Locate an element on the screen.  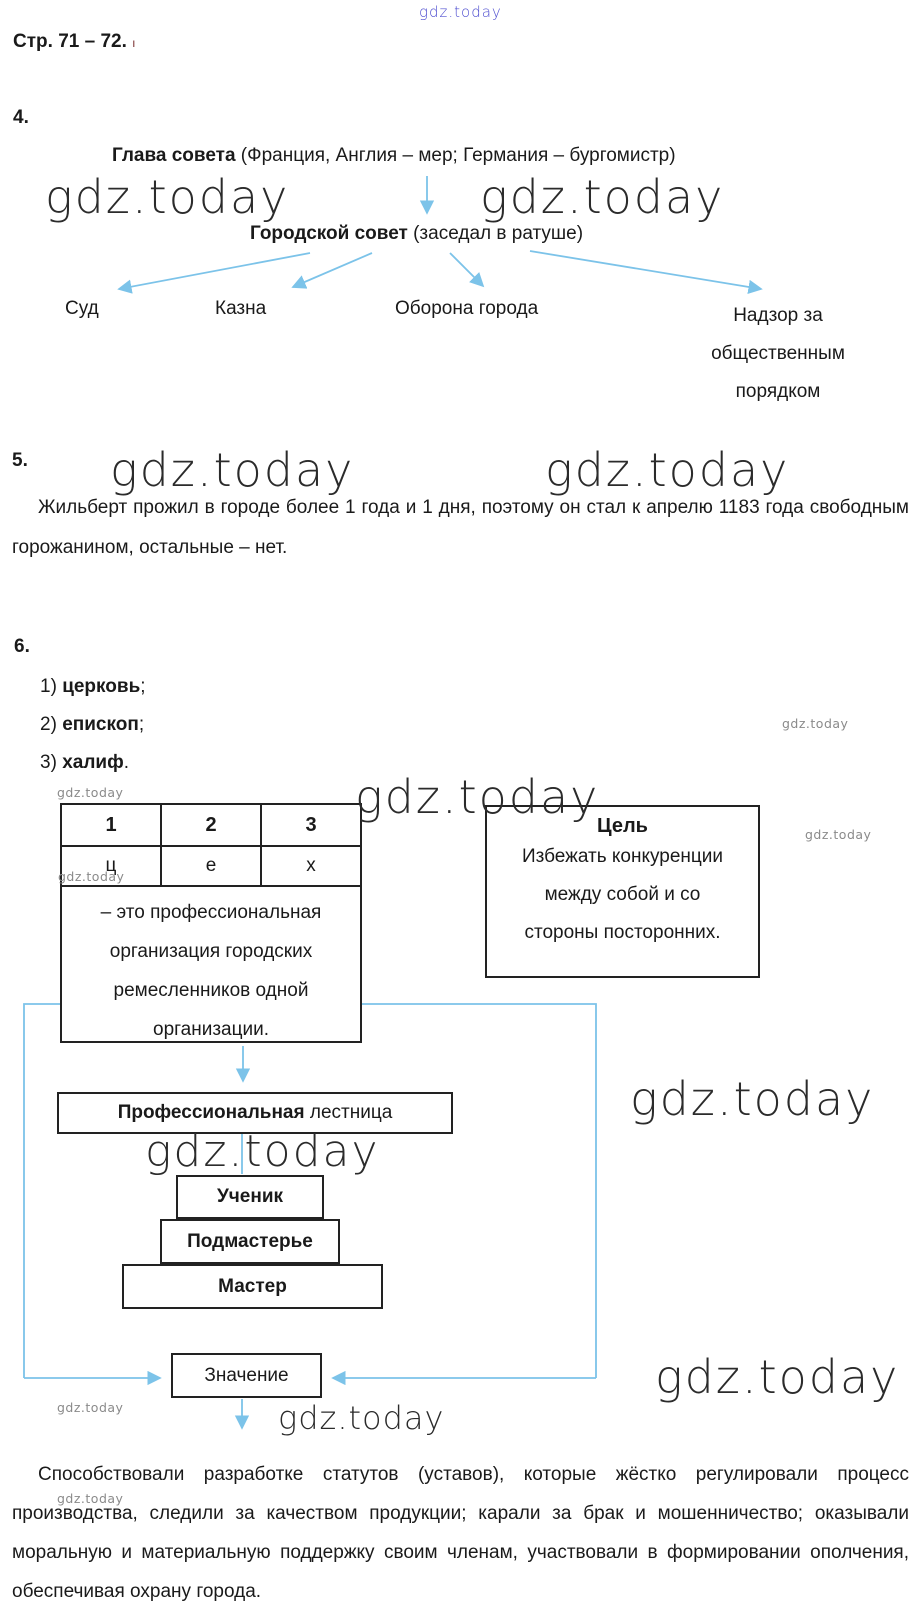
branch-order-line1: Надзор за is located at coordinates (778, 315).